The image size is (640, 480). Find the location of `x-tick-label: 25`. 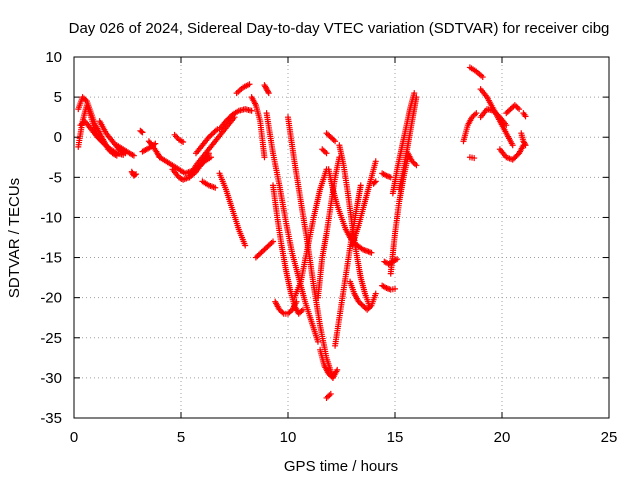

x-tick-label: 25 is located at coordinates (609, 437).